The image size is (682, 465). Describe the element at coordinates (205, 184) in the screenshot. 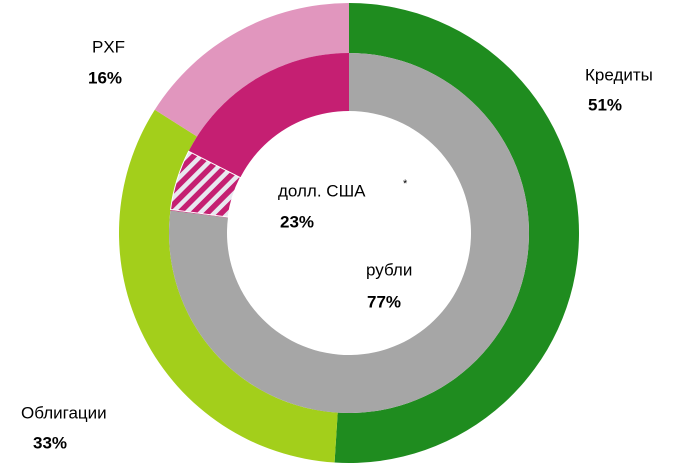

I see `hatch-overlay` at that location.